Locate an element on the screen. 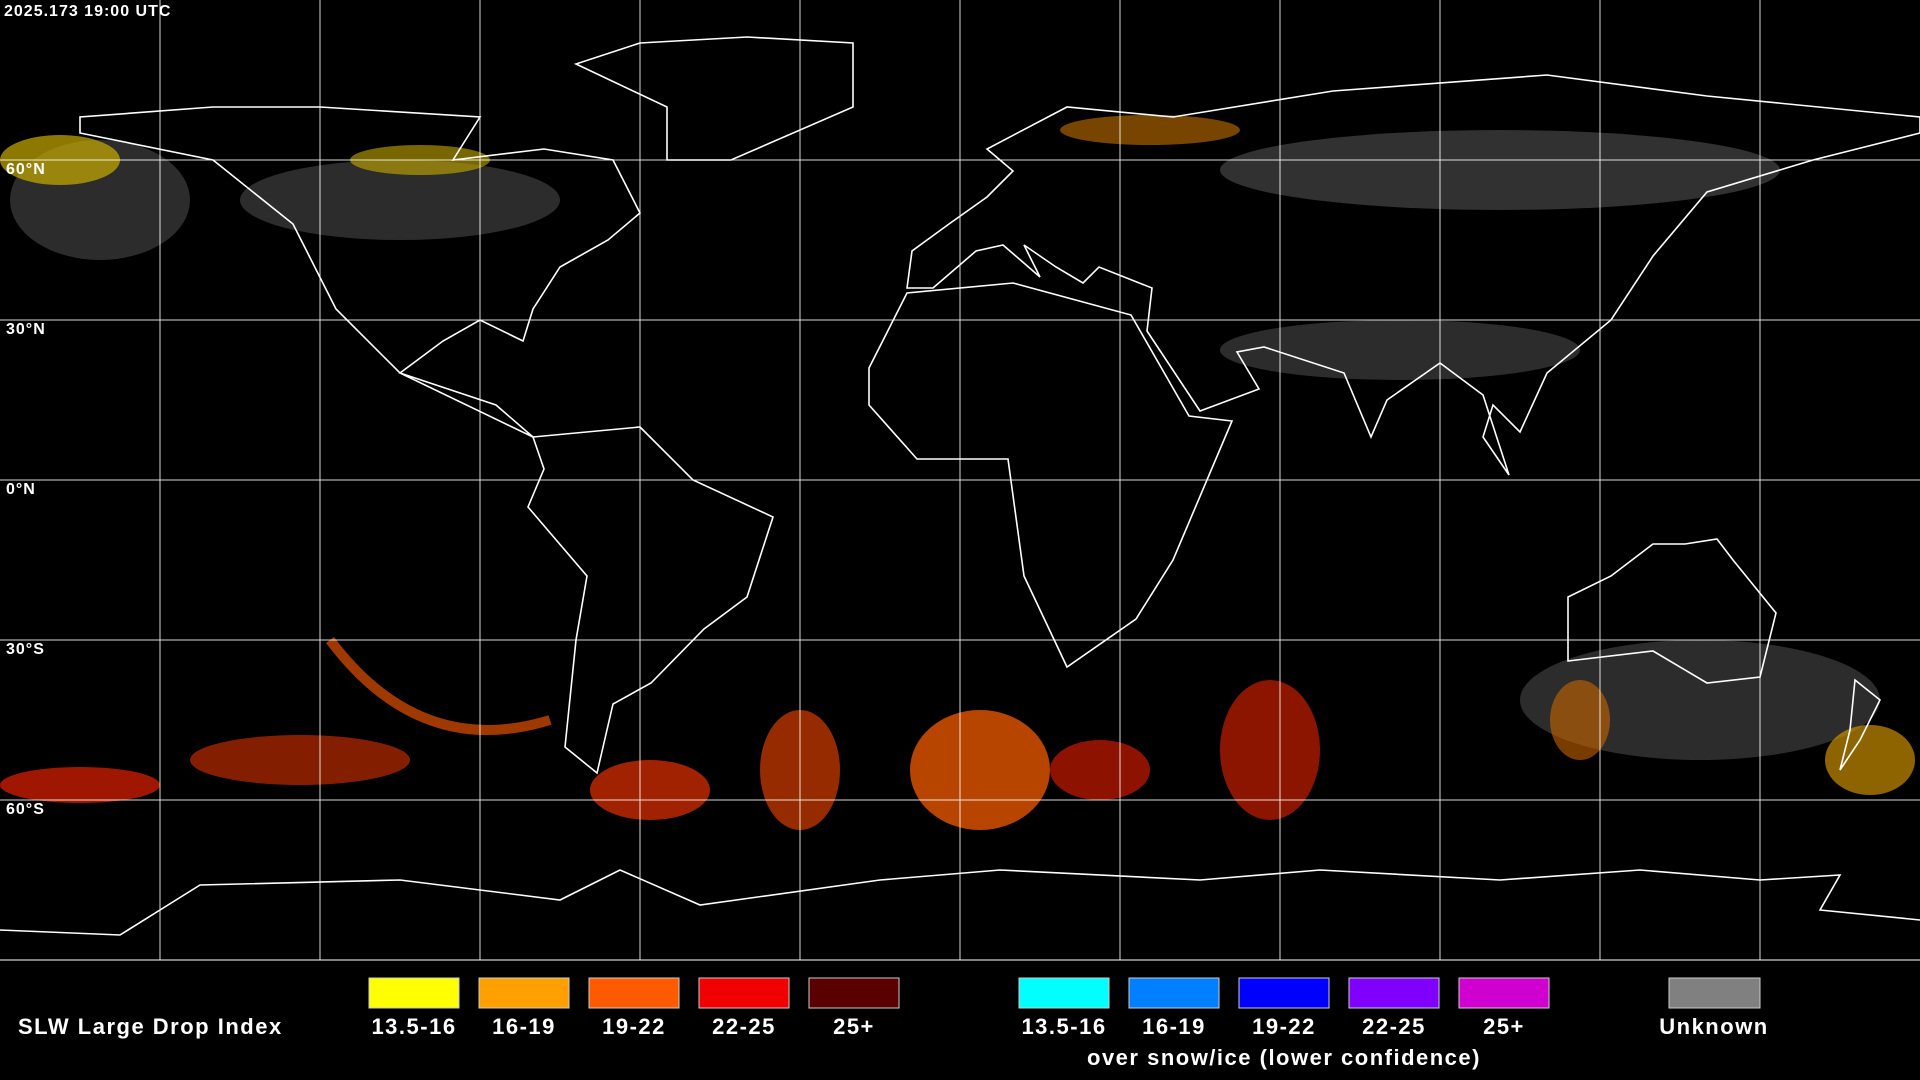 Image resolution: width=1920 pixels, height=1080 pixels. australia-coast is located at coordinates (1672, 611).